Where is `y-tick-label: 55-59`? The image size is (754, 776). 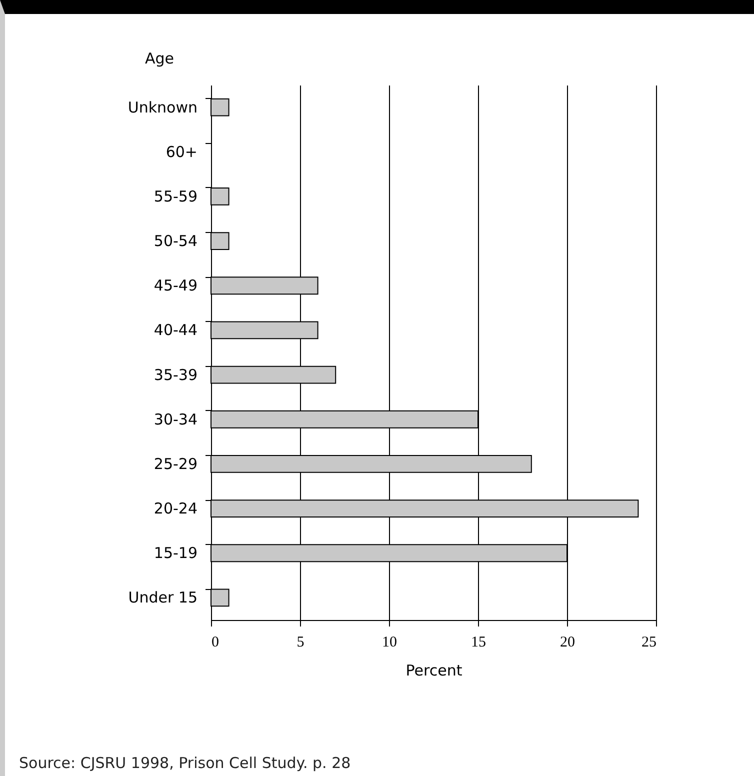
y-tick-label: 55-59 is located at coordinates (176, 196).